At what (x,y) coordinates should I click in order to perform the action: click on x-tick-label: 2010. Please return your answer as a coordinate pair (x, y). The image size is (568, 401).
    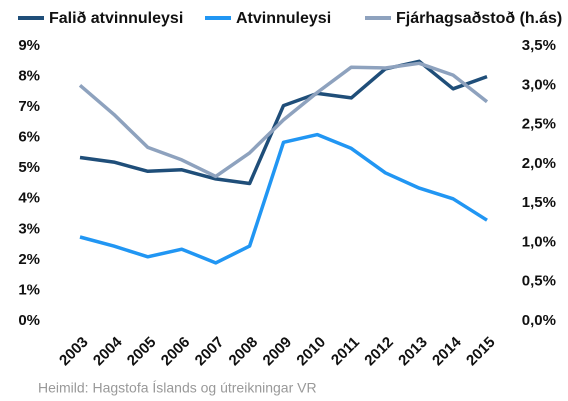
    Looking at the image, I should click on (311, 352).